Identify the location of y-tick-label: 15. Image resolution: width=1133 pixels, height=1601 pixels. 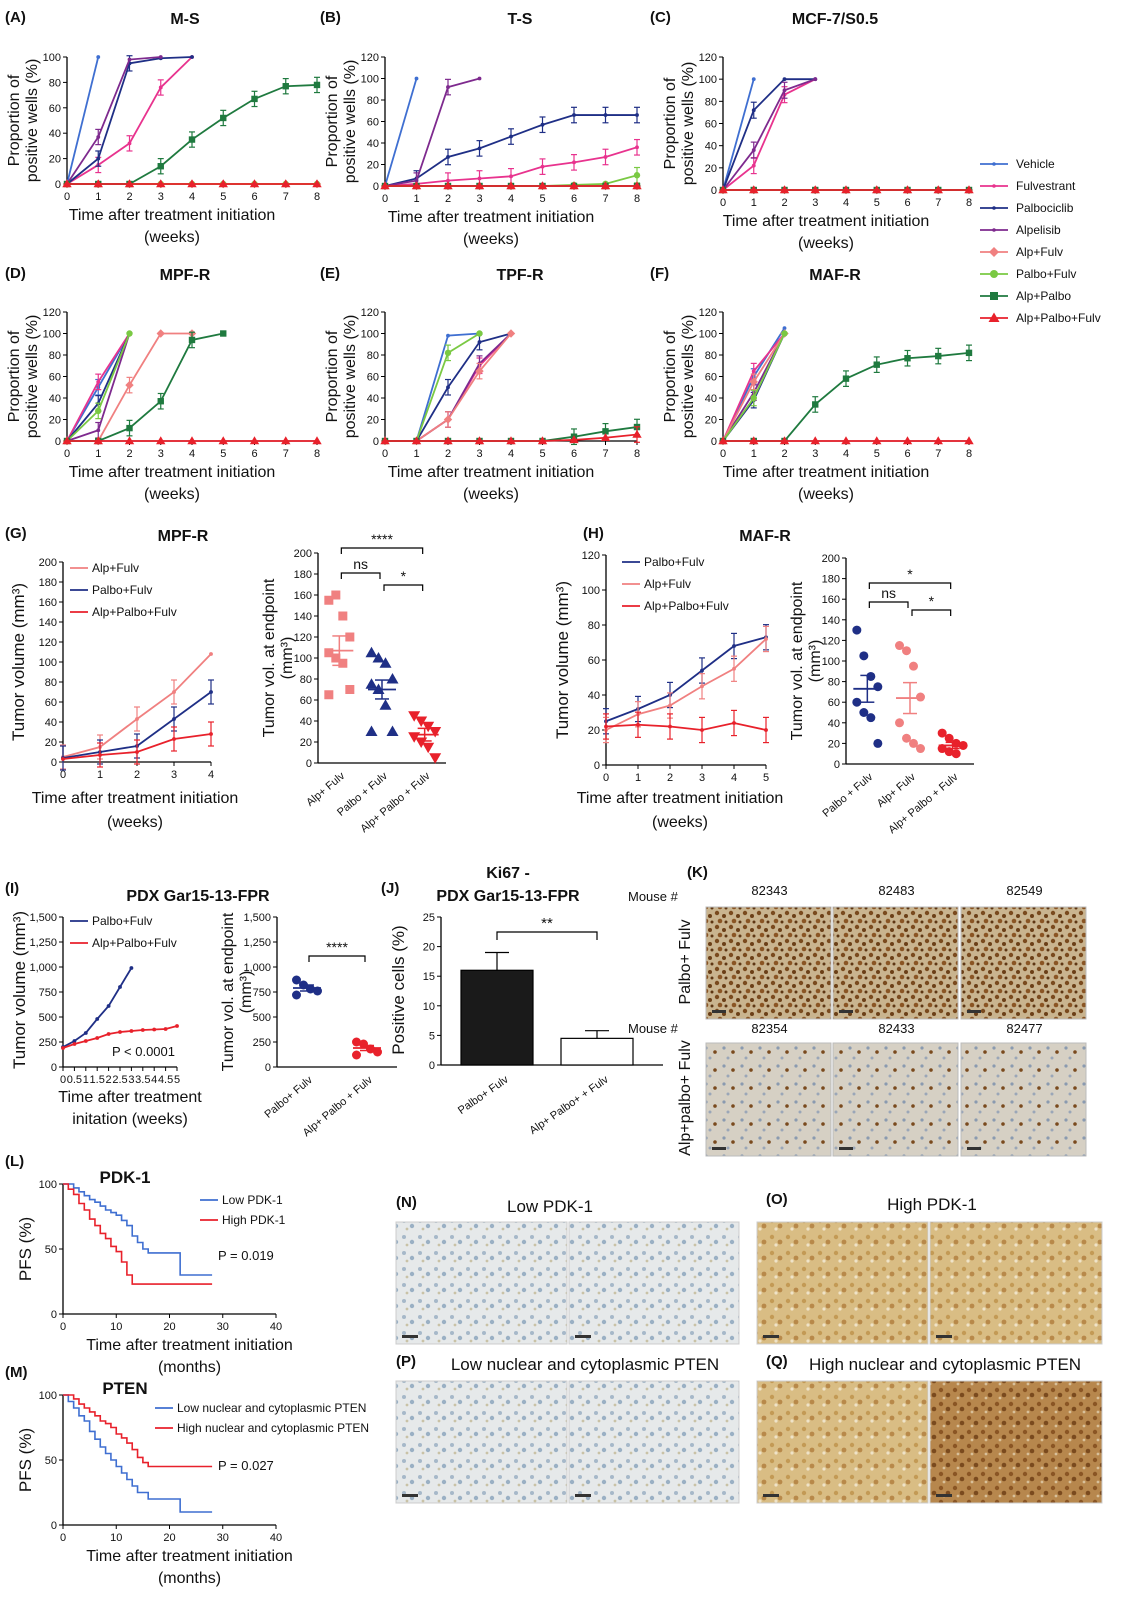
(429, 977).